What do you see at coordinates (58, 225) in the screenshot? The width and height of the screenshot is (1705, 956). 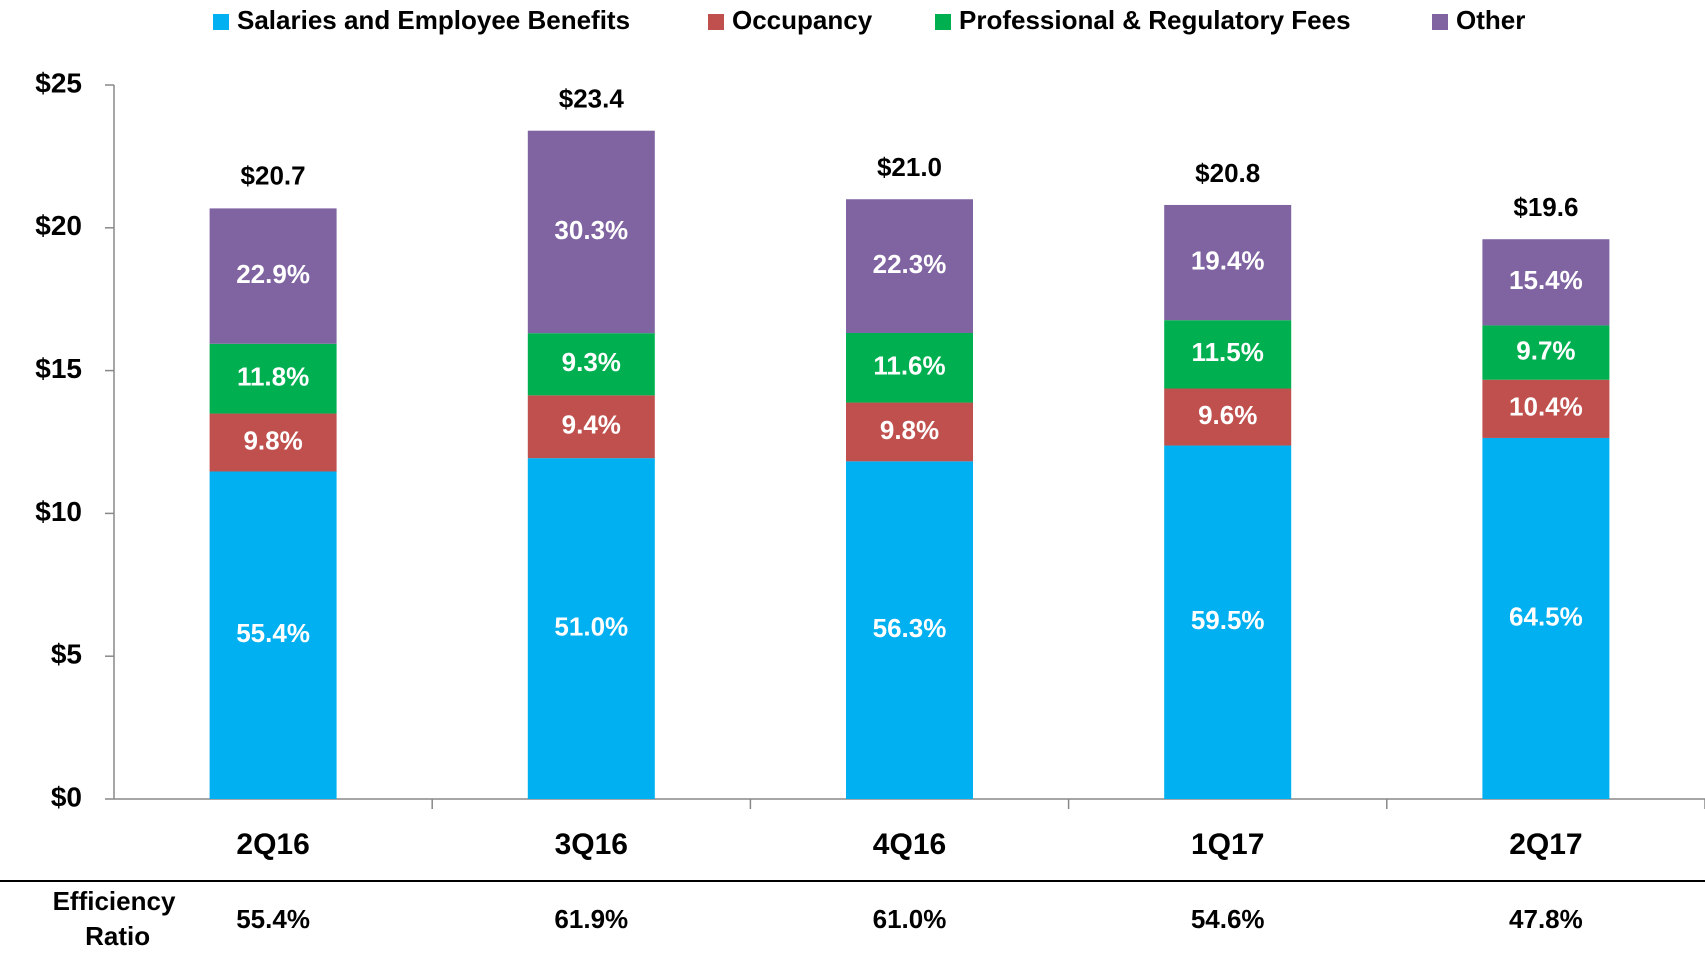 I see `y-tick-label: $20` at bounding box center [58, 225].